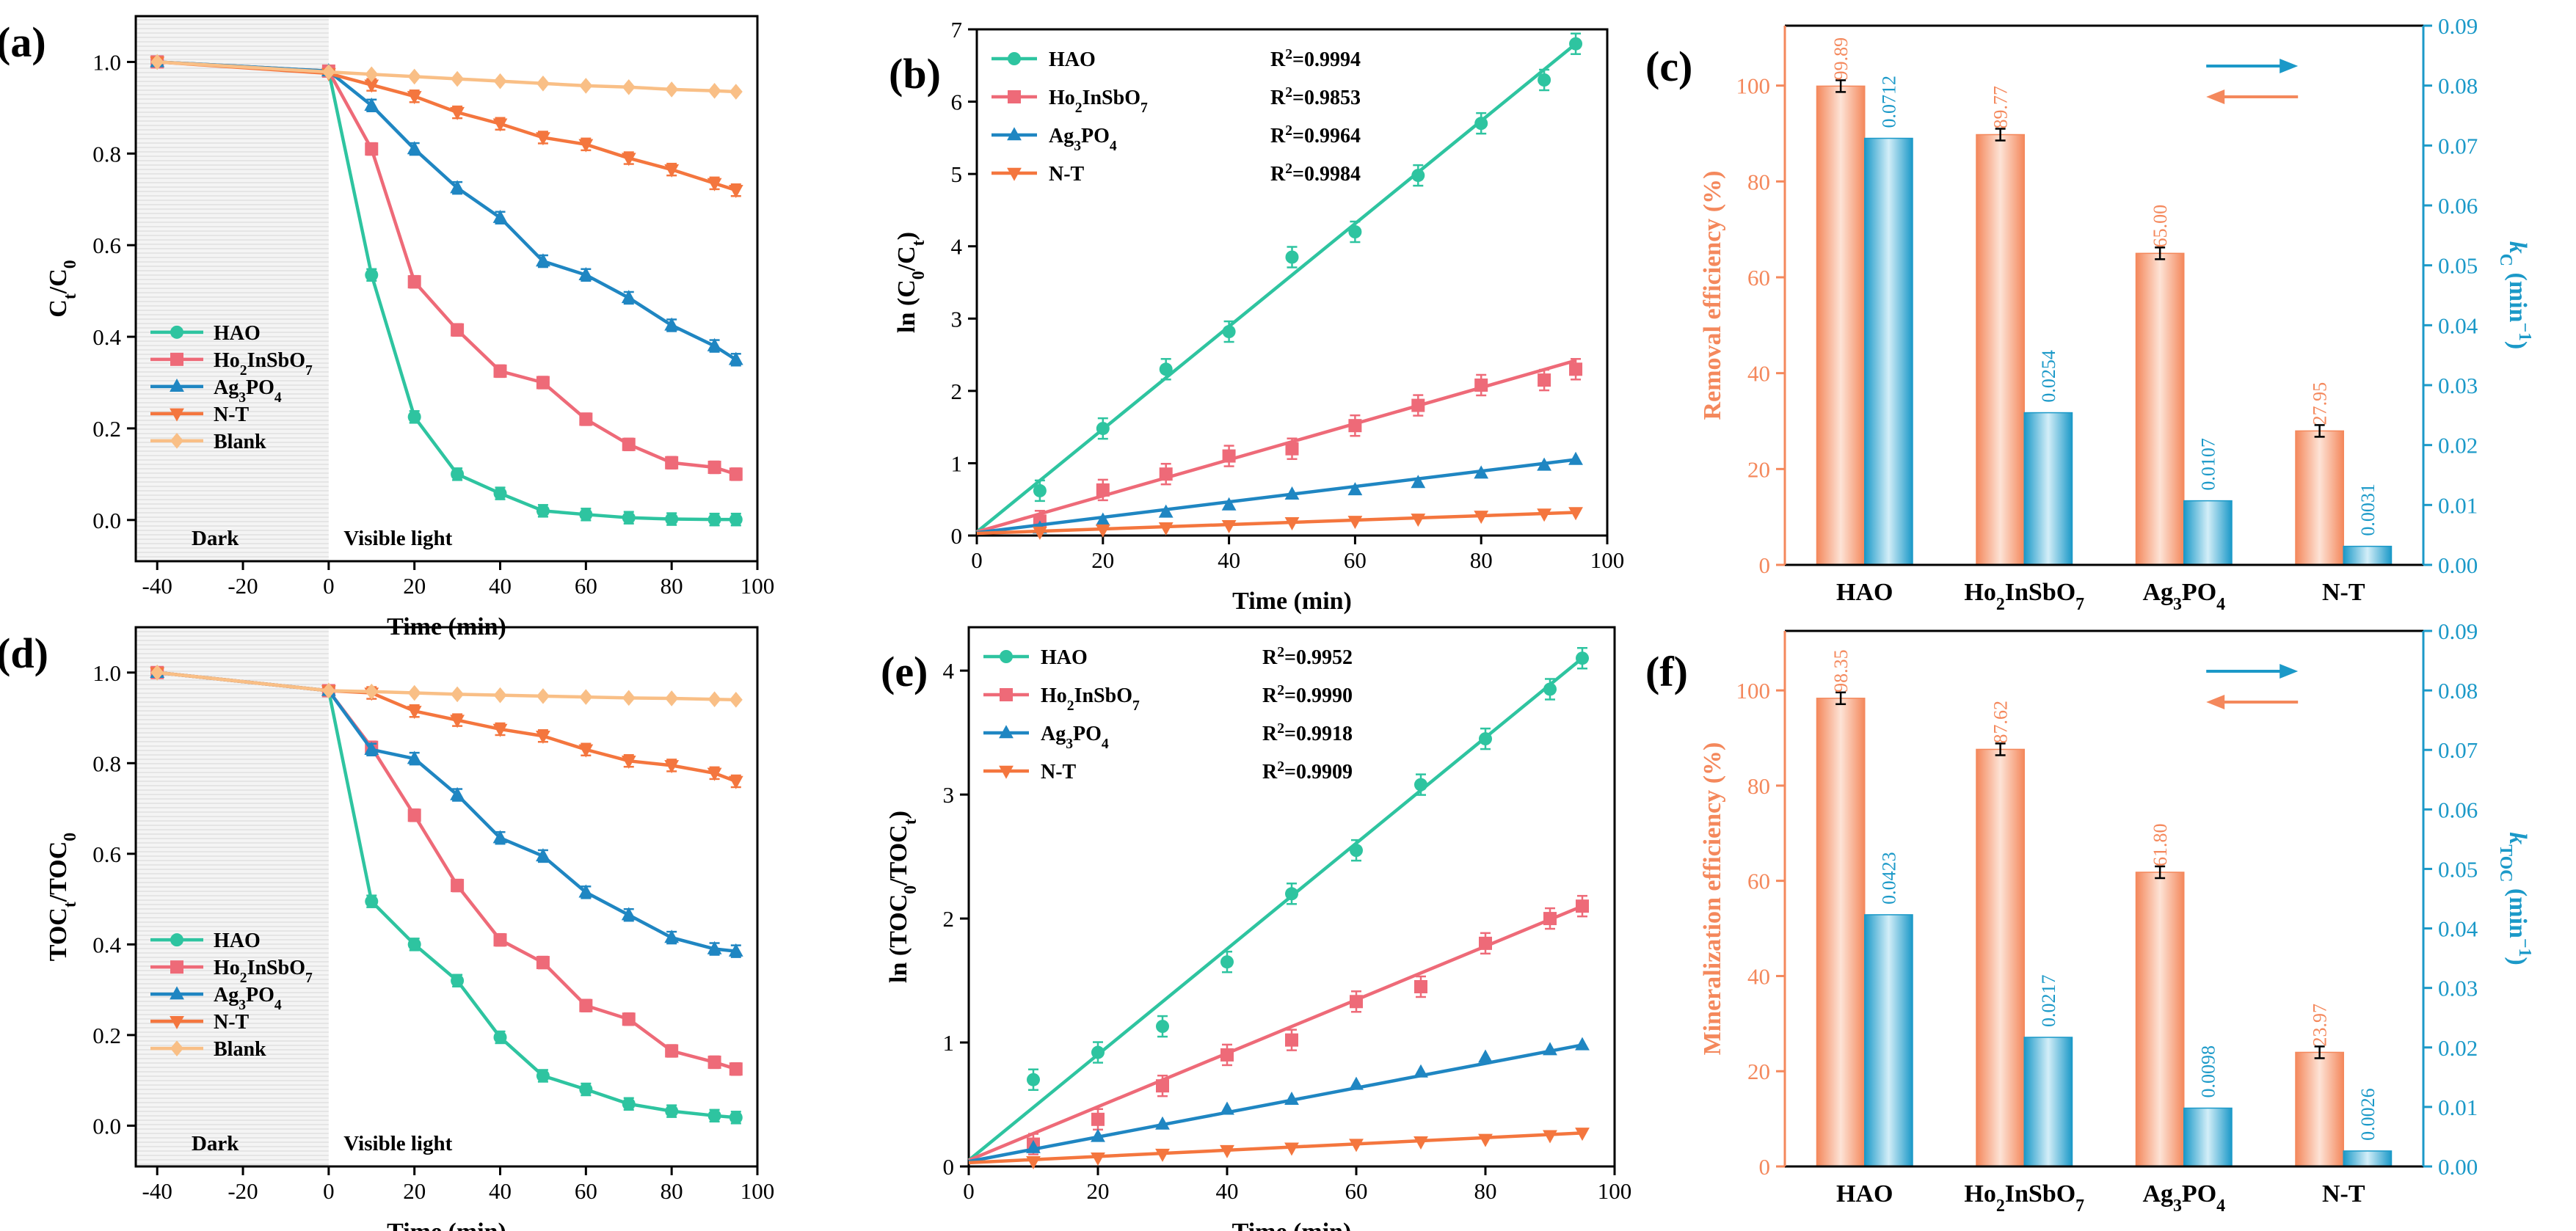 This screenshot has width=2576, height=1231. I want to click on panel-e-ytick-label: 2, so click(949, 919).